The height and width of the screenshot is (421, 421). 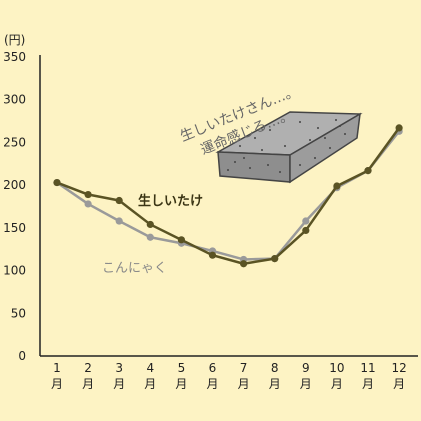 What do you see at coordinates (14, 57) in the screenshot?
I see `y-tick-label: 350` at bounding box center [14, 57].